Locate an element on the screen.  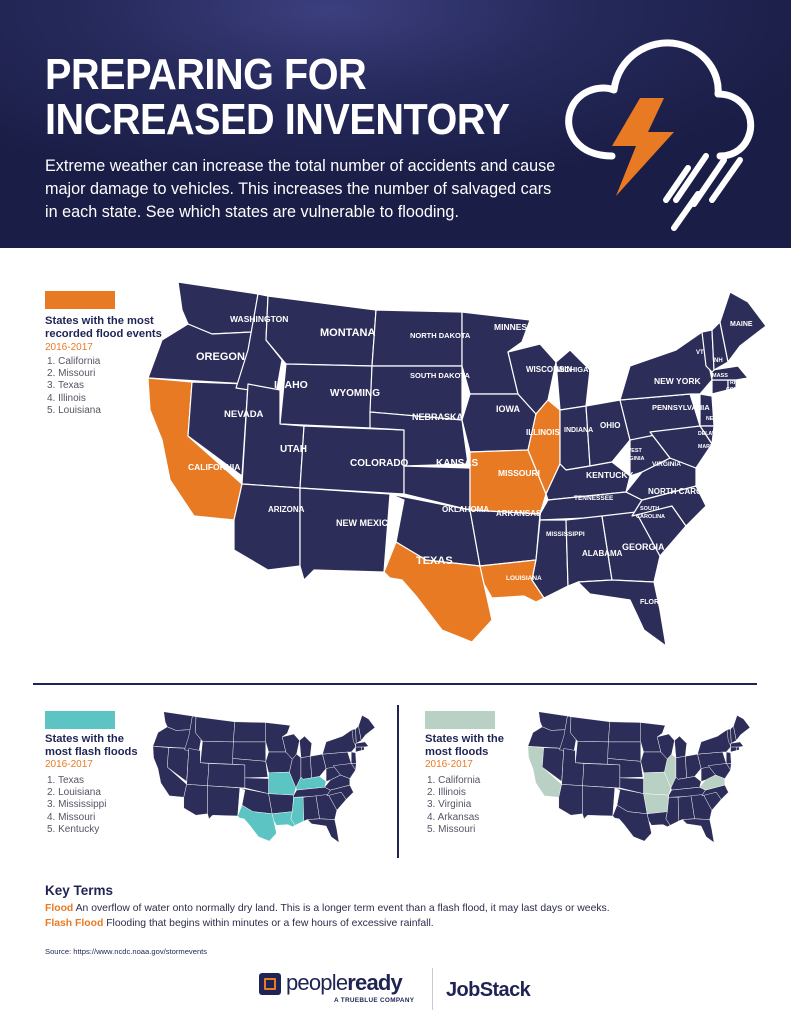
most-state-az is located at coordinates (570, 800).